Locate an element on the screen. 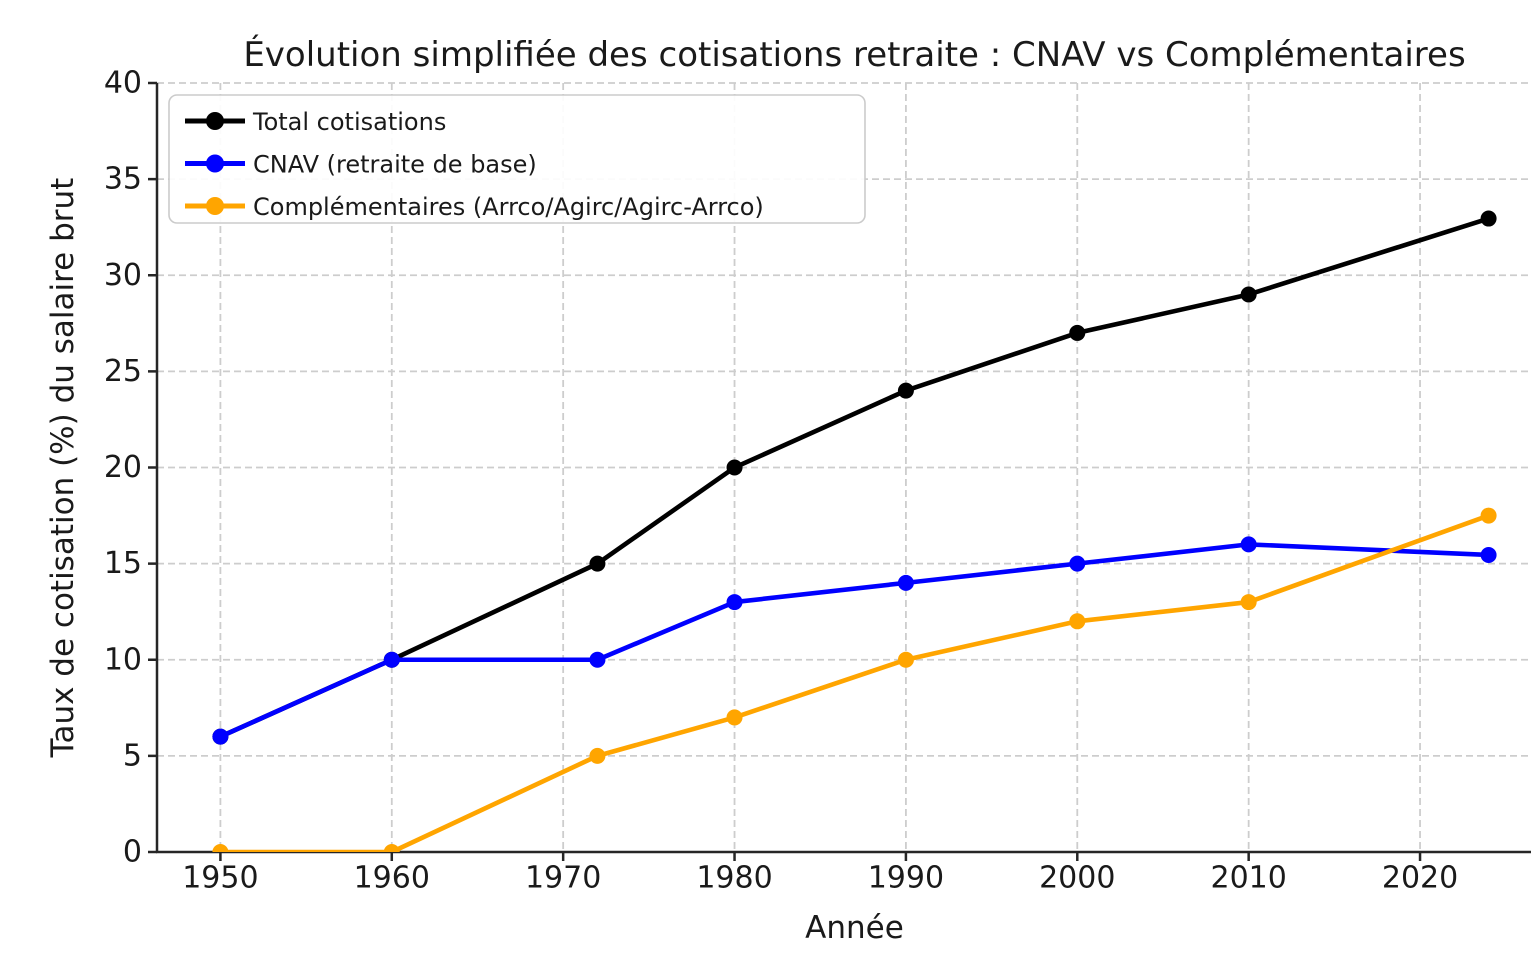 The width and height of the screenshot is (1531, 976). marker-comple-mentaires-arrco-agirc-agirc-arrco-2000 is located at coordinates (1077, 621).